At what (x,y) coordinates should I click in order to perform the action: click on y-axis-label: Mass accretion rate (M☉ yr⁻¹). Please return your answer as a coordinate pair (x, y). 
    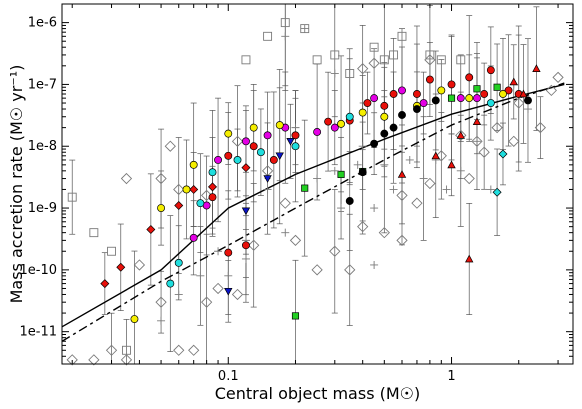
    Looking at the image, I should click on (16, 184).